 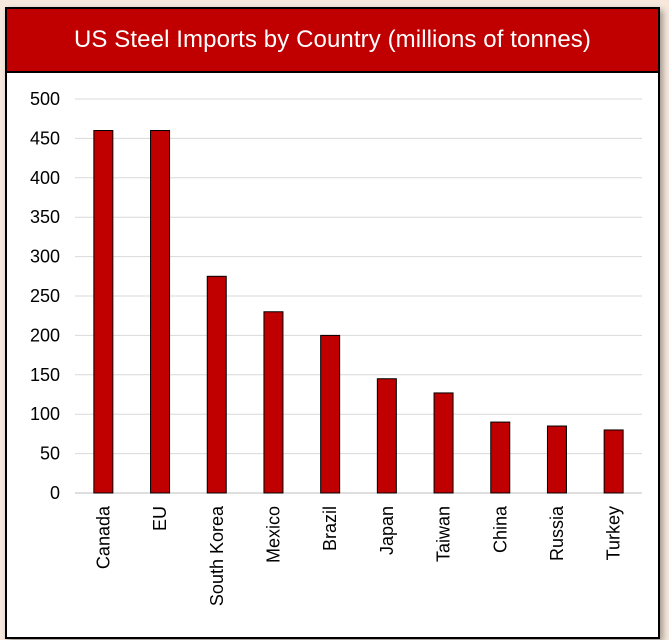 I want to click on y-tick-label: 350, so click(x=45, y=217).